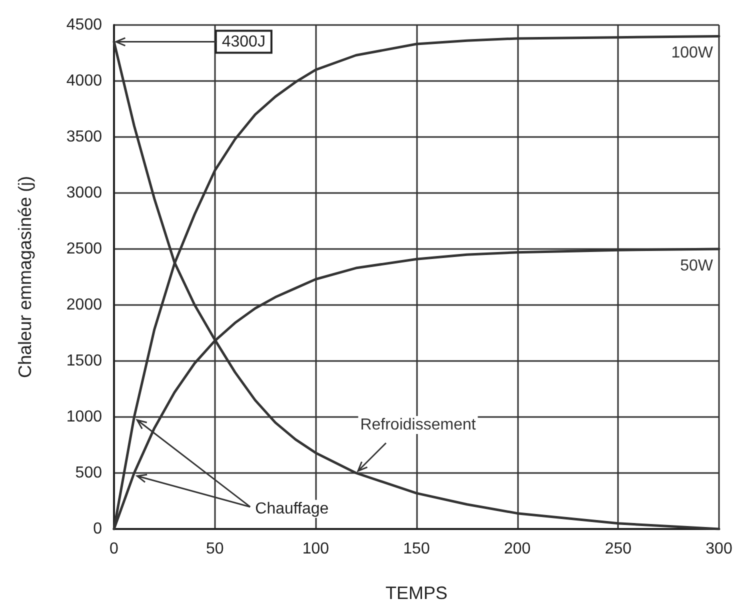 The height and width of the screenshot is (612, 741). What do you see at coordinates (416, 593) in the screenshot?
I see `x-axis-title: TEMPS` at bounding box center [416, 593].